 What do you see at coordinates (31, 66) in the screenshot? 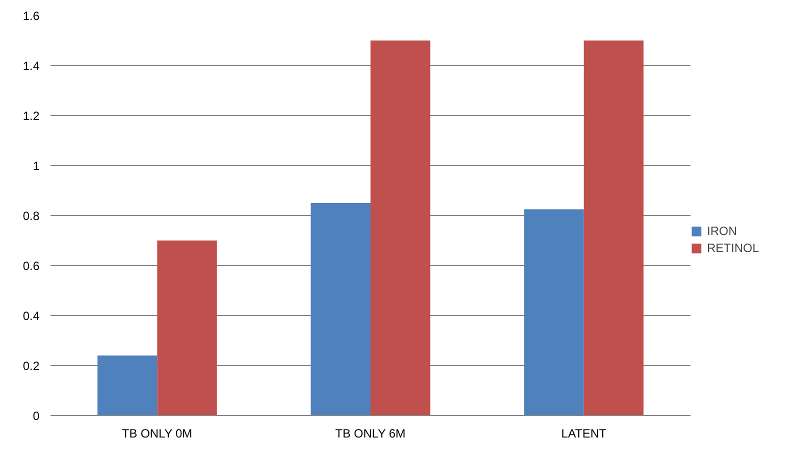
I see `y-tick-label: 1.4` at bounding box center [31, 66].